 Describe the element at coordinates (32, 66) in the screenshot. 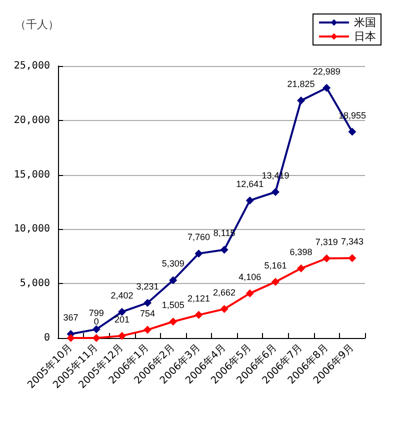

I see `y-tick-label: 25,000` at that location.